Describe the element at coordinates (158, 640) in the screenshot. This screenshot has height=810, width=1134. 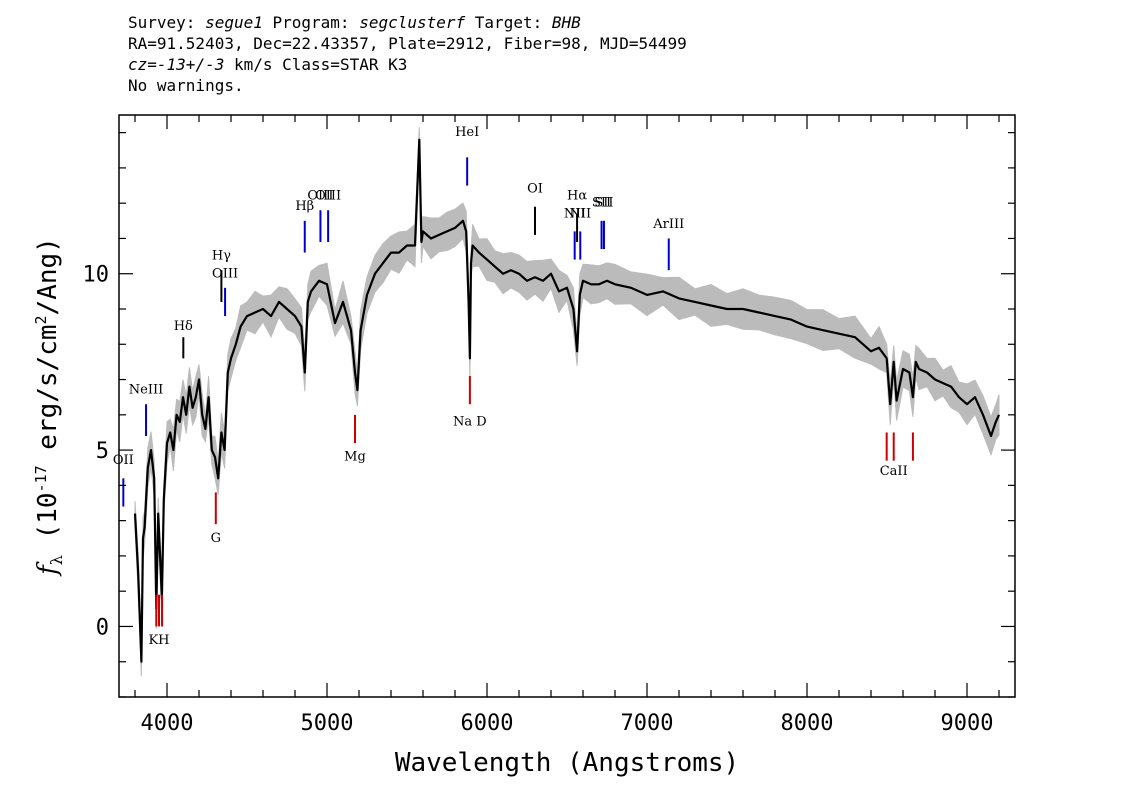
I see `line-marker-label: KH` at that location.